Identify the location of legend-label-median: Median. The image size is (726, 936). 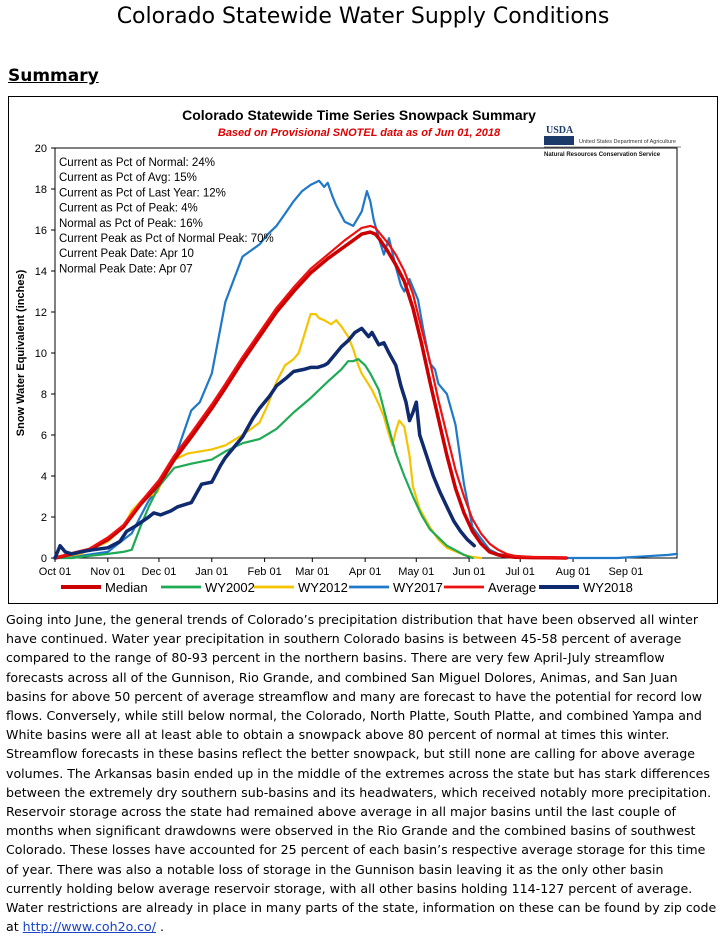
(126, 587).